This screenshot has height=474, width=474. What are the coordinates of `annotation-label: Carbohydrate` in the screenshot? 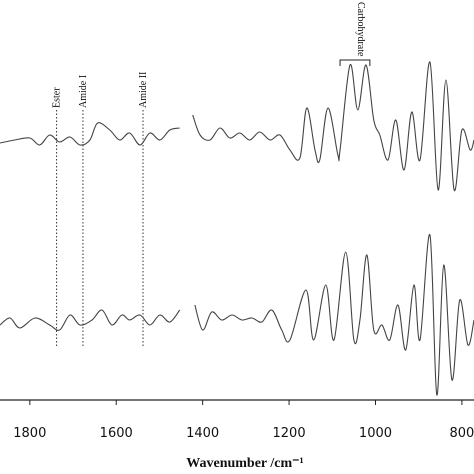 It's located at (360, 29).